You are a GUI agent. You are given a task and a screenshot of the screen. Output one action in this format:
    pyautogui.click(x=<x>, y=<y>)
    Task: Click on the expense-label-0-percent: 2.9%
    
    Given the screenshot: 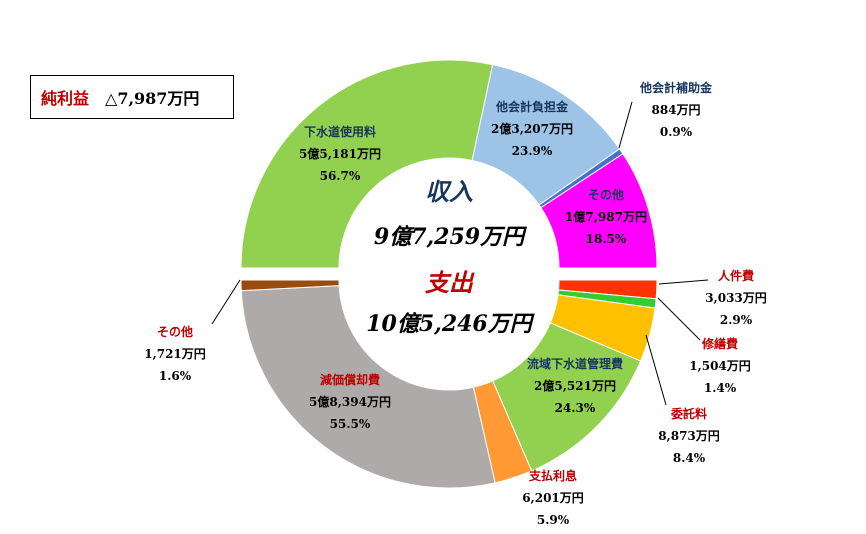 What is the action you would take?
    pyautogui.click(x=736, y=320)
    